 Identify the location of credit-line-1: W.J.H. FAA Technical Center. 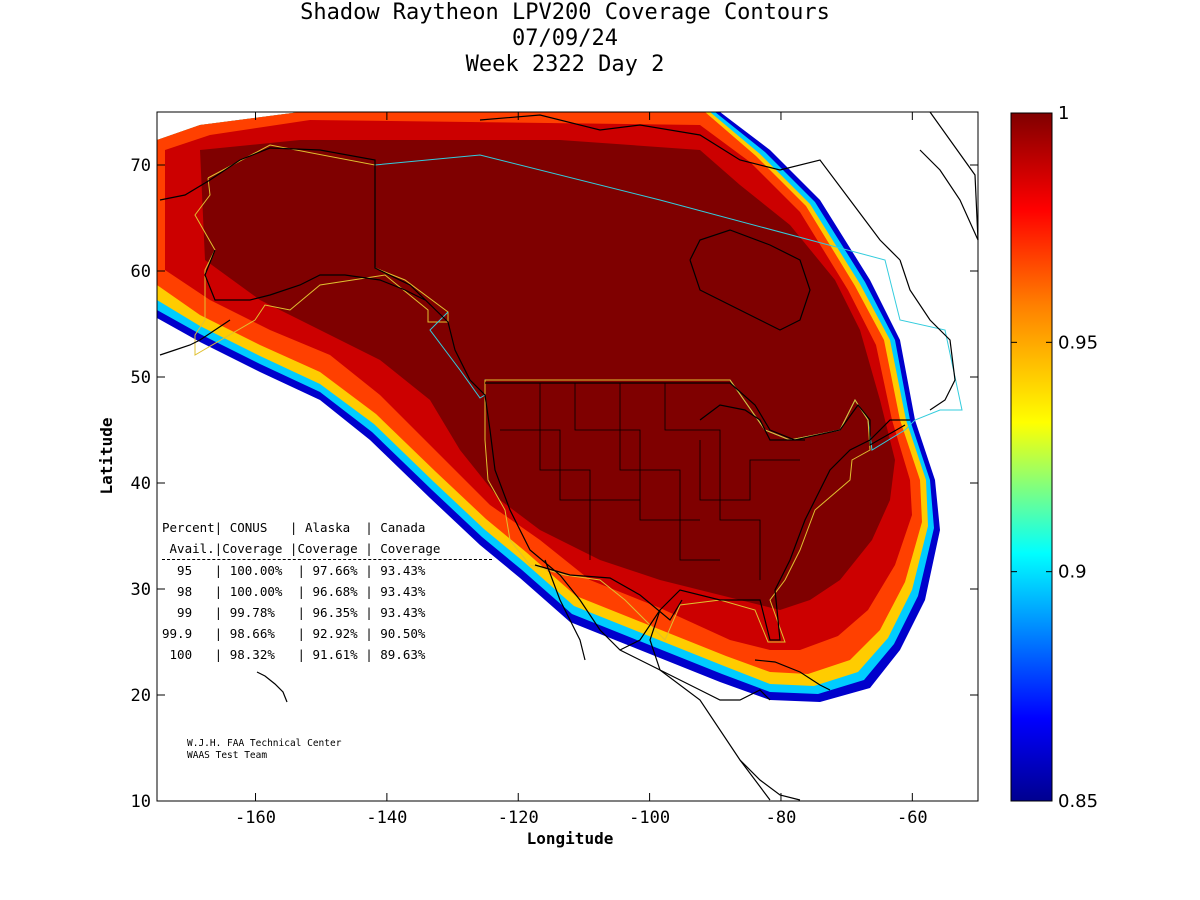
(264, 743).